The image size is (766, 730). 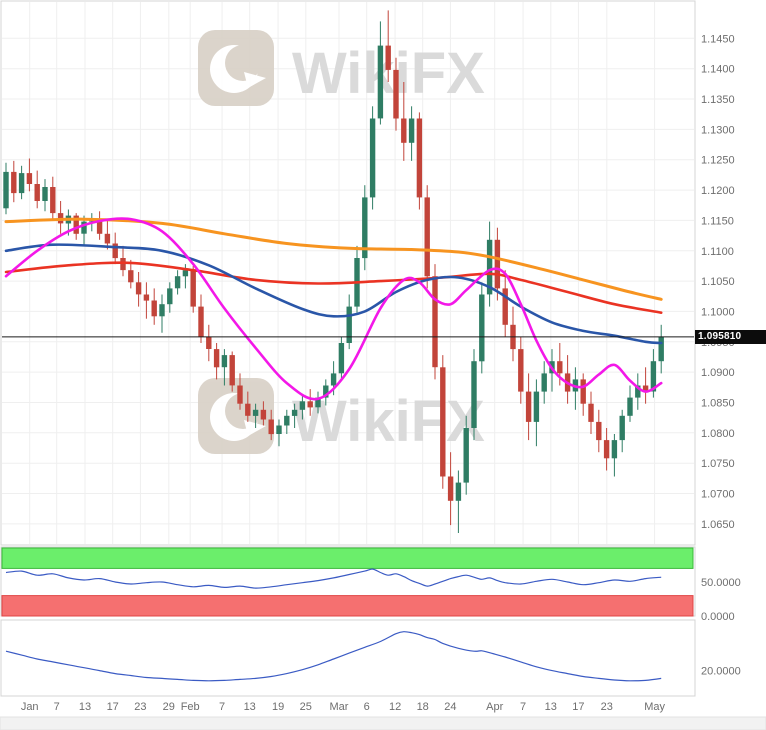 What do you see at coordinates (494, 707) in the screenshot?
I see `time-axis-label: Apr` at bounding box center [494, 707].